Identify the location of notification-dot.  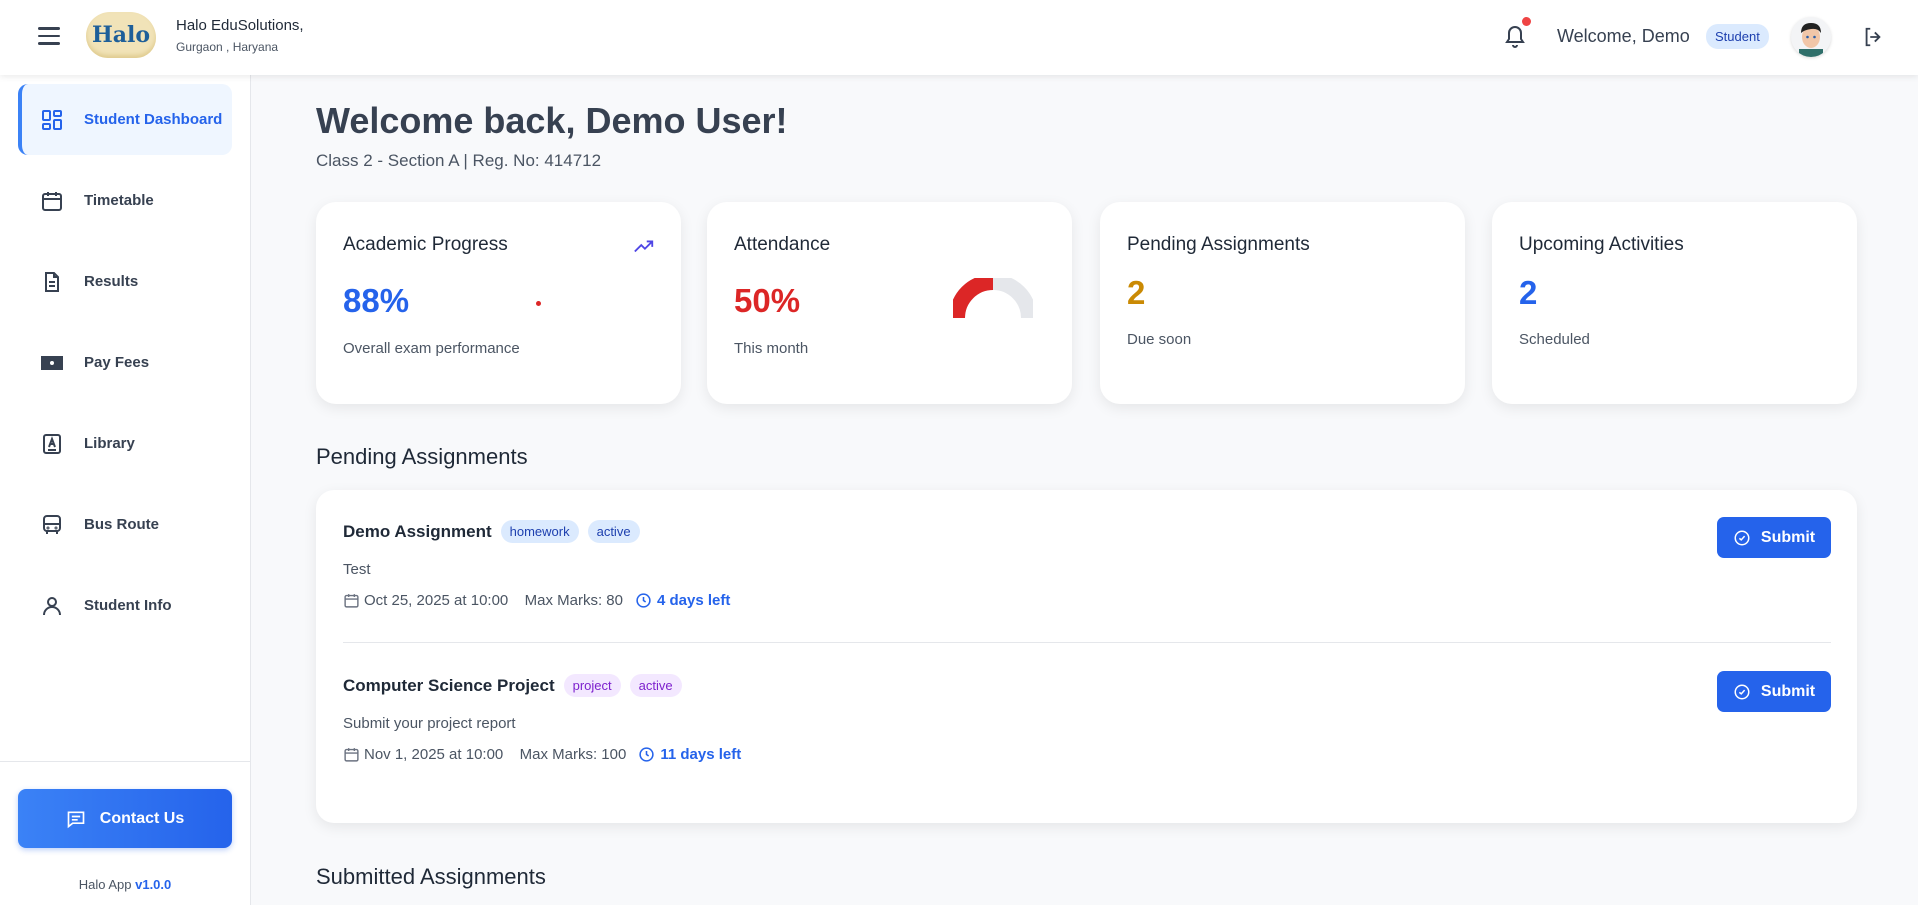
(1526, 21).